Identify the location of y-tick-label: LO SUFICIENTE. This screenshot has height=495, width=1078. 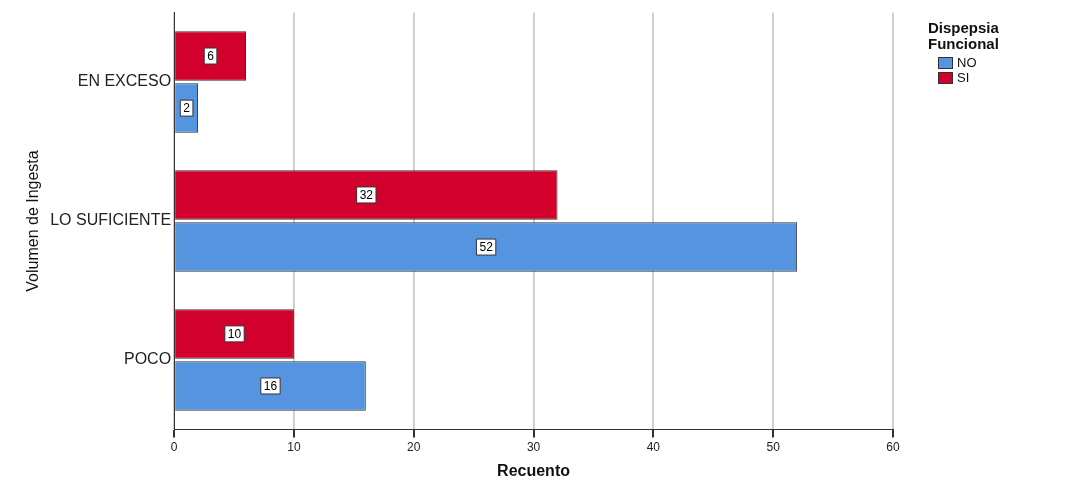
(111, 220).